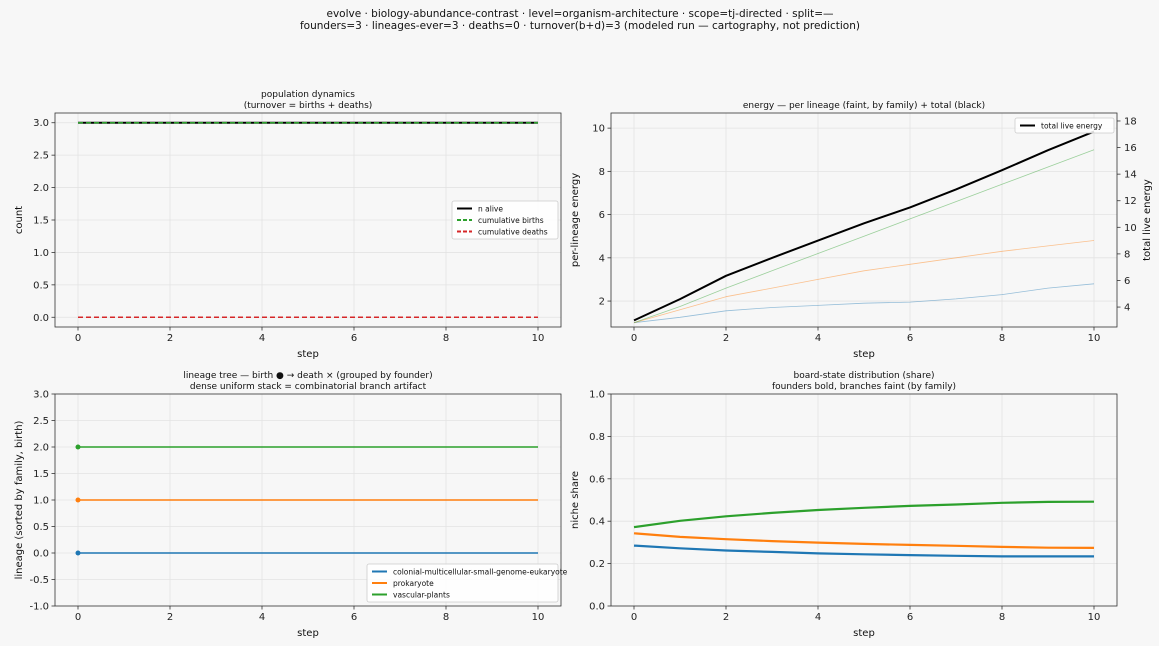 This screenshot has height=646, width=1159. What do you see at coordinates (513, 231) in the screenshot?
I see `legend-entry: cumulative deaths` at bounding box center [513, 231].